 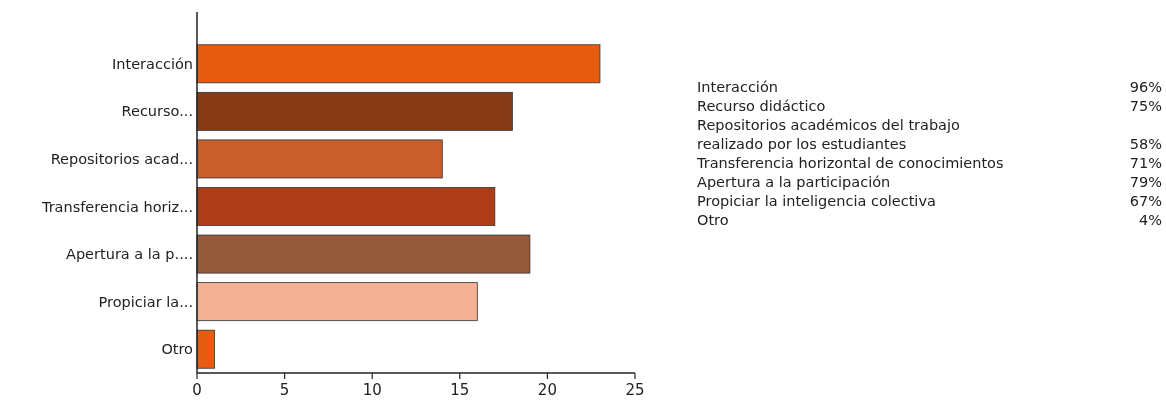 I want to click on x-tick-label: 20, so click(x=547, y=390).